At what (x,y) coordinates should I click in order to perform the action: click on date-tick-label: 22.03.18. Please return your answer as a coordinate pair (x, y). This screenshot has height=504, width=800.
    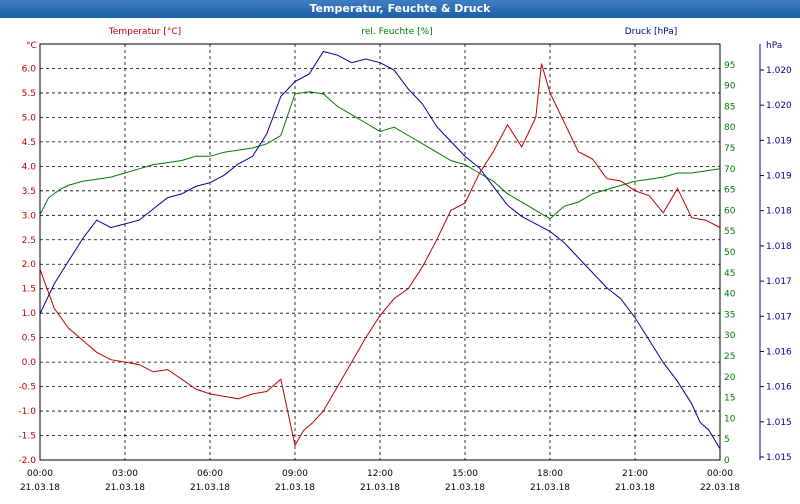
    Looking at the image, I should click on (720, 488).